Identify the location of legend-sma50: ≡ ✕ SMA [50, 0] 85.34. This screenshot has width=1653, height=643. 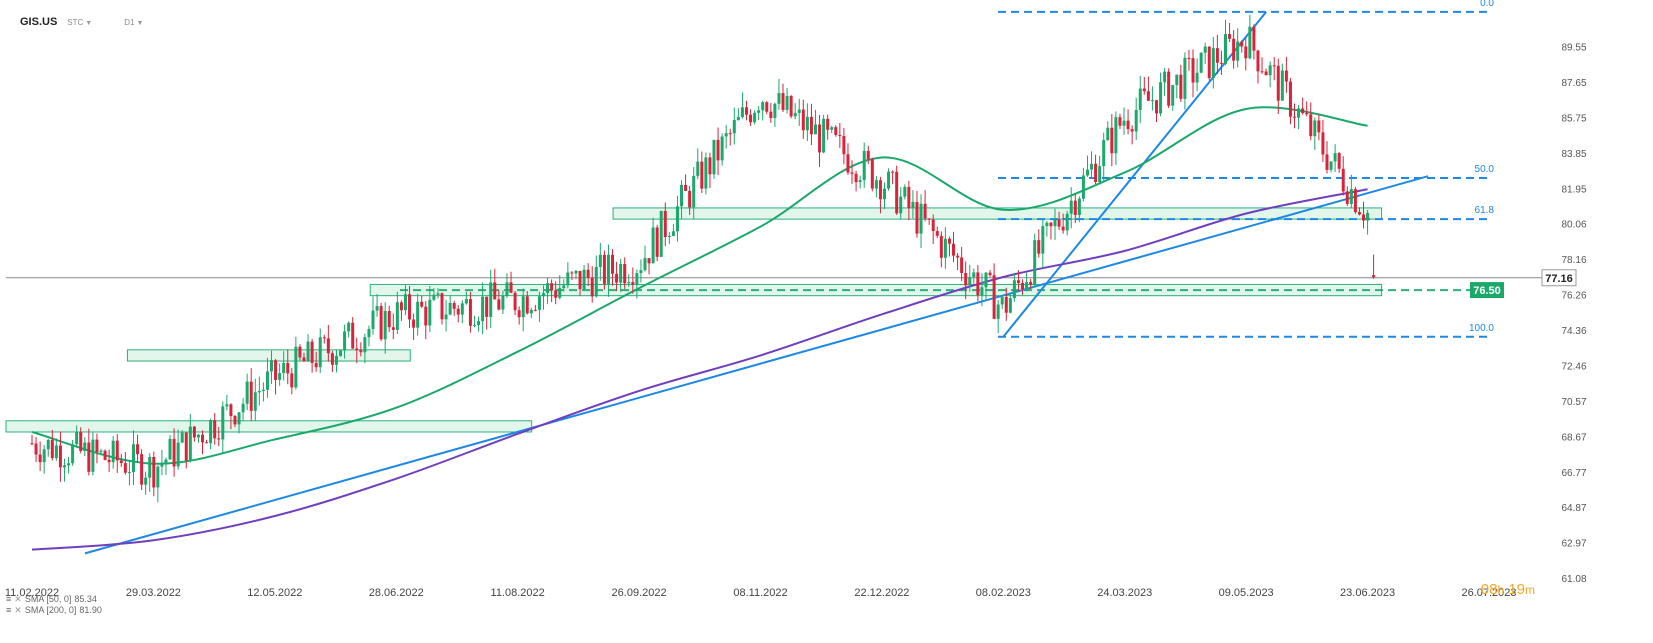
(51, 599).